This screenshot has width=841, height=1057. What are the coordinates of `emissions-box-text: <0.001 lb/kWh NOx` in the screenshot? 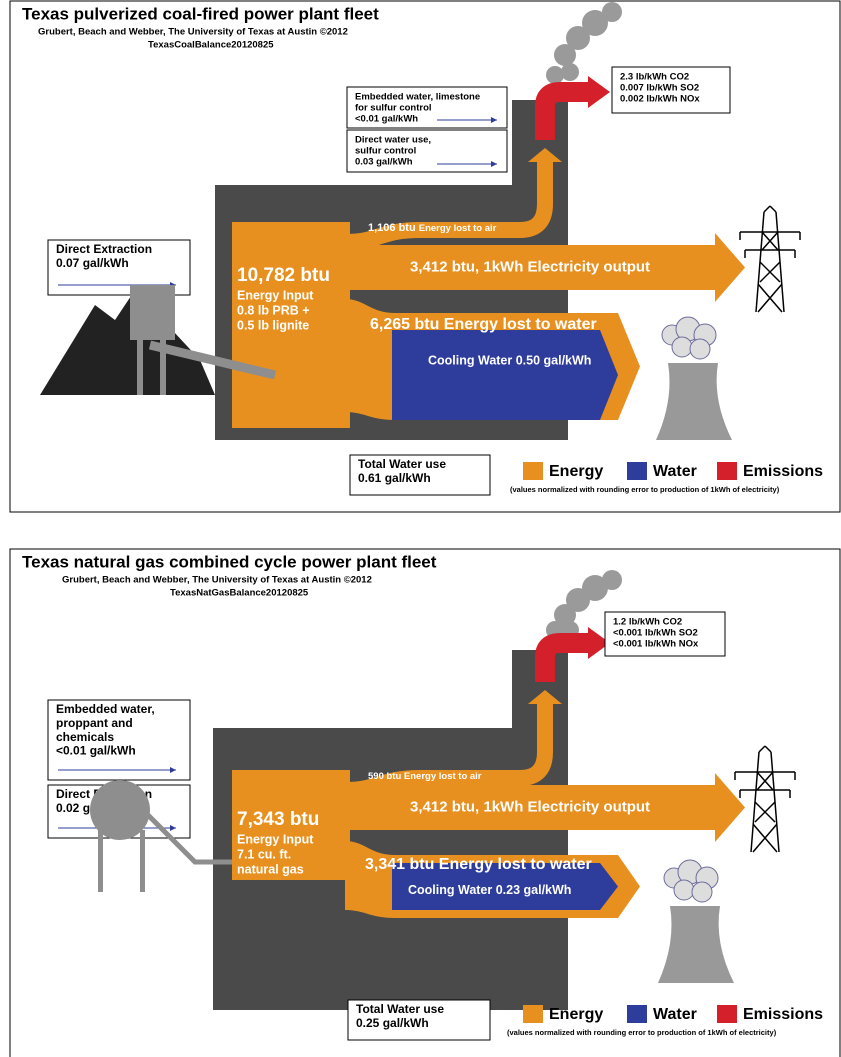 It's located at (656, 643).